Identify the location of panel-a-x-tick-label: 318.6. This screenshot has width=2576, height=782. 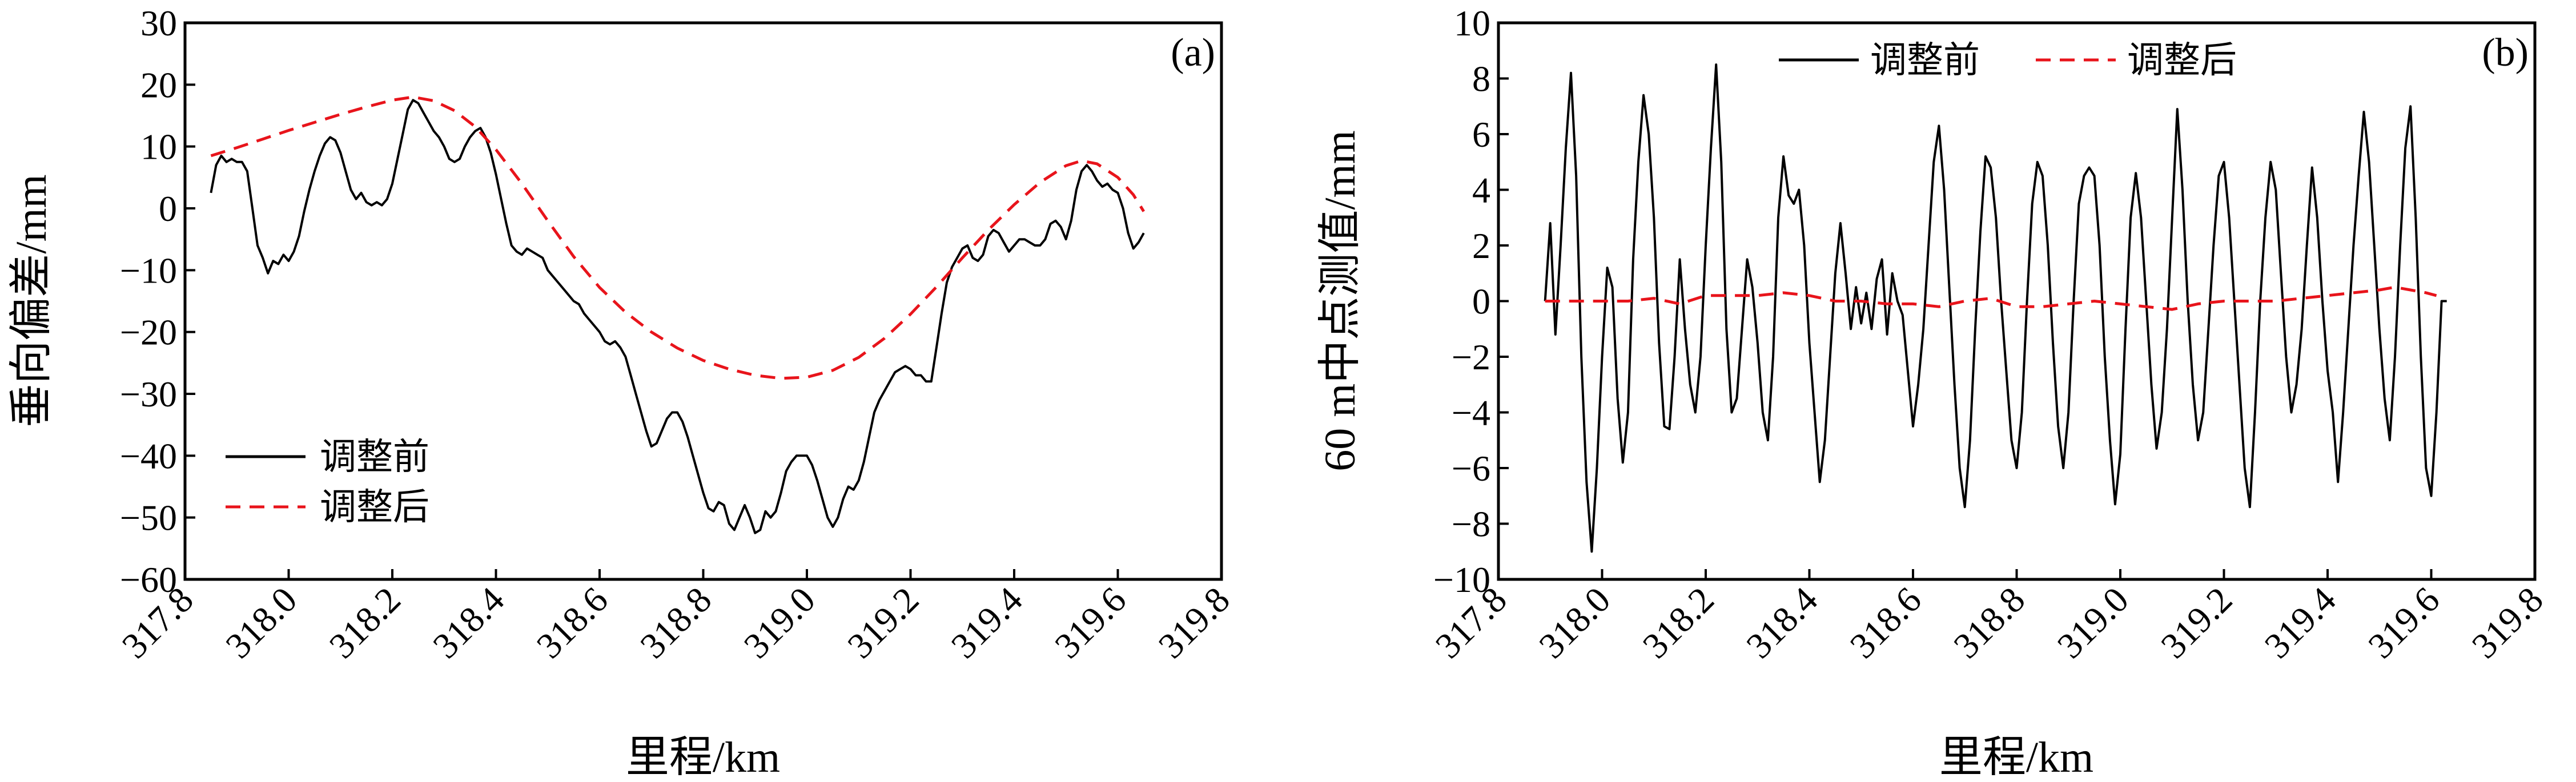
(572, 622).